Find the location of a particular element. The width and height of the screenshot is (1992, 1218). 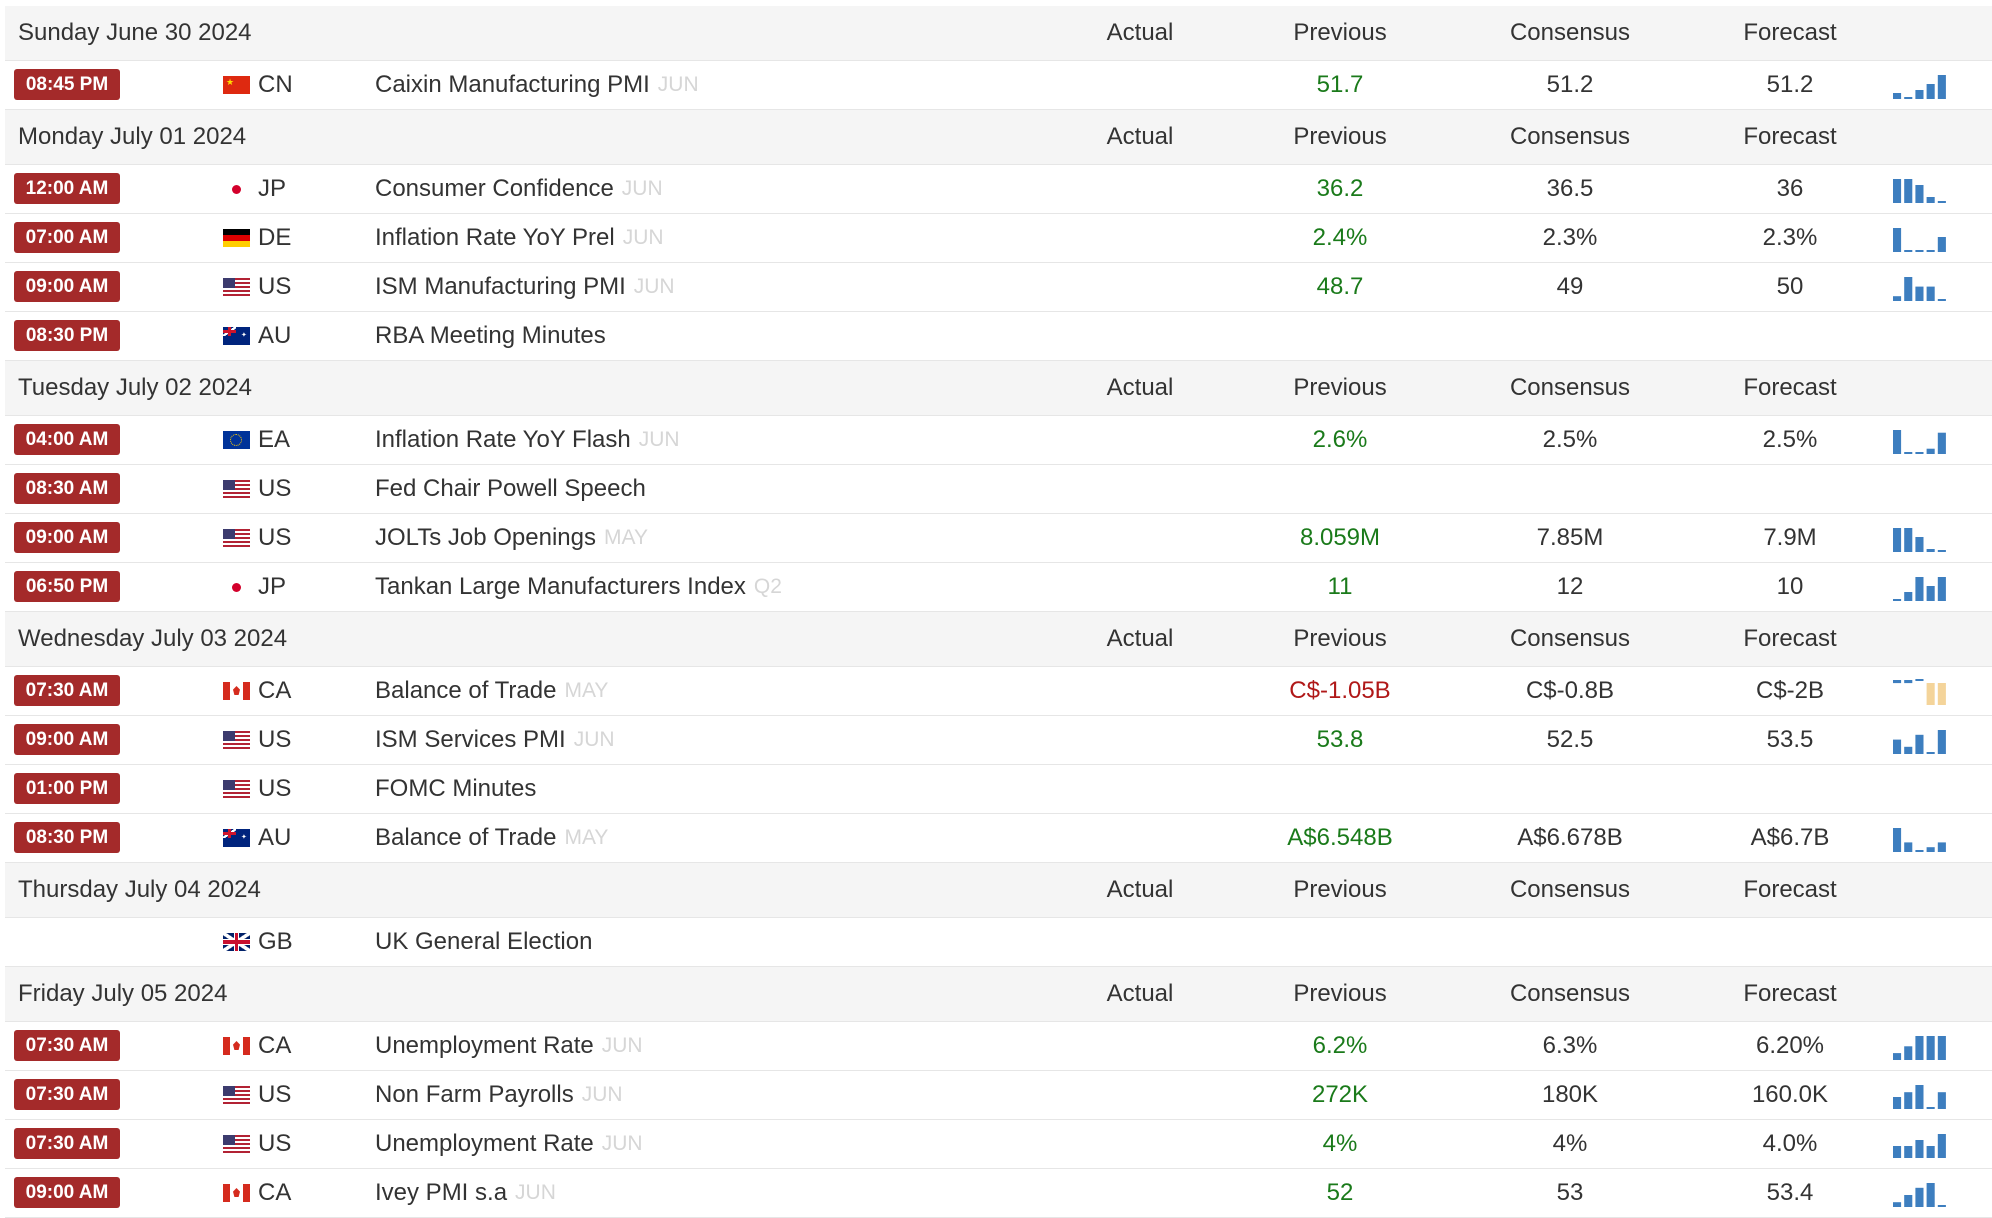

previous-value: 6.2% is located at coordinates (1340, 1045).